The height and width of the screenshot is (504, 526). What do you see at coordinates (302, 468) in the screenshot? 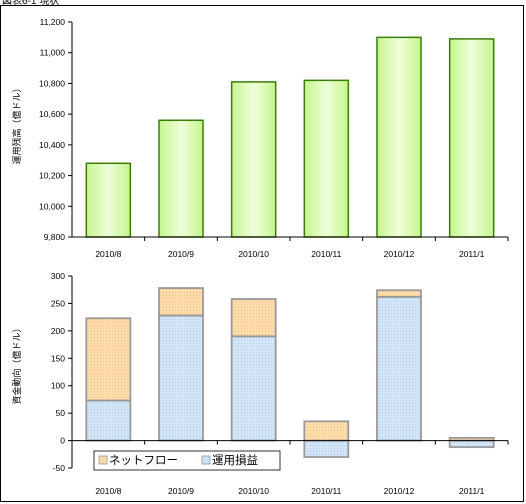
I see `bottom-x-labels: 2010/8 2010/9 2010/10 2010/11 2010/12 2011/1` at bounding box center [302, 468].